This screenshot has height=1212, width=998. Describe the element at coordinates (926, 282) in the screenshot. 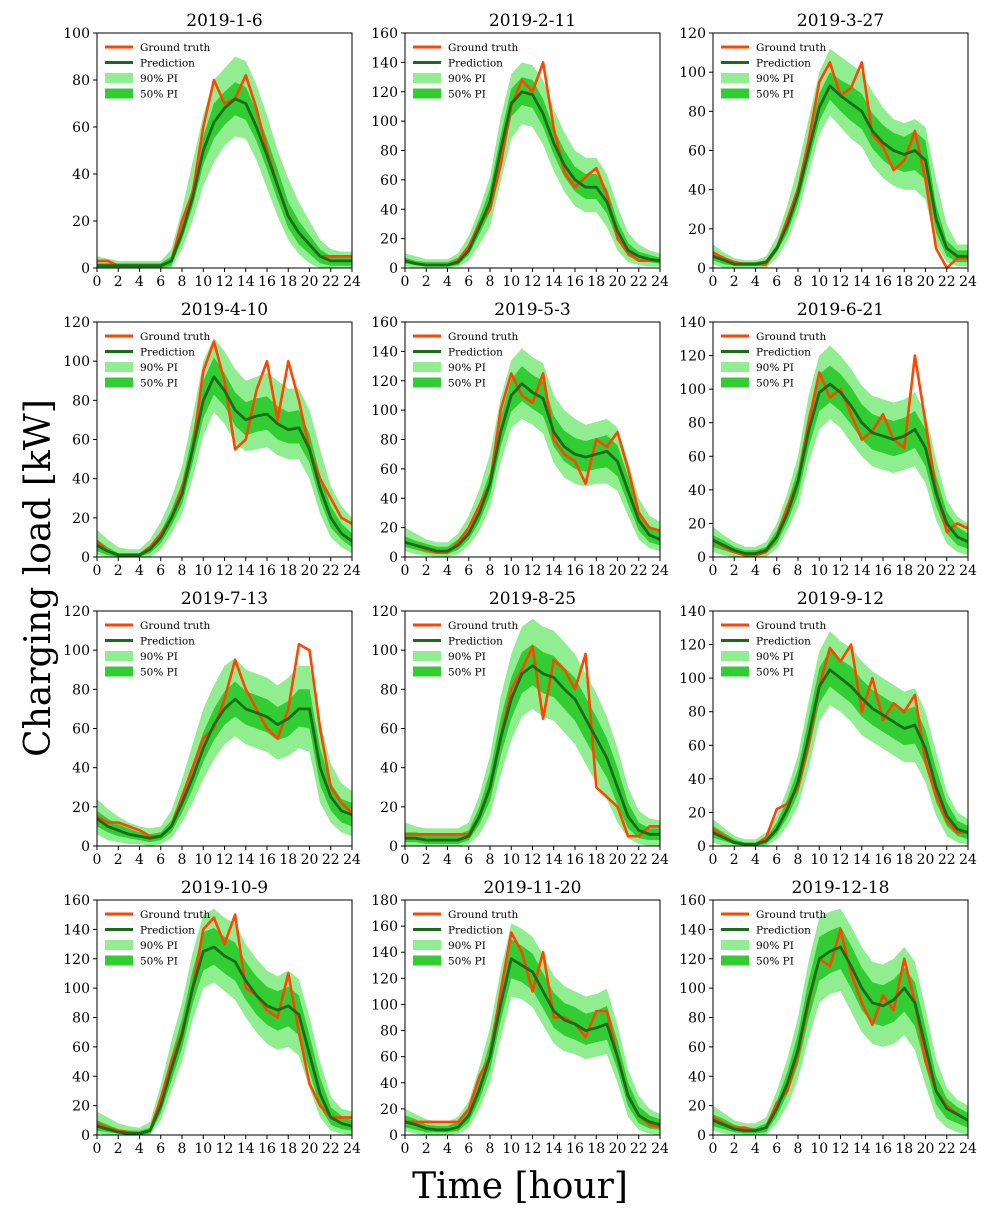

I see `x-tick-label: 20` at that location.